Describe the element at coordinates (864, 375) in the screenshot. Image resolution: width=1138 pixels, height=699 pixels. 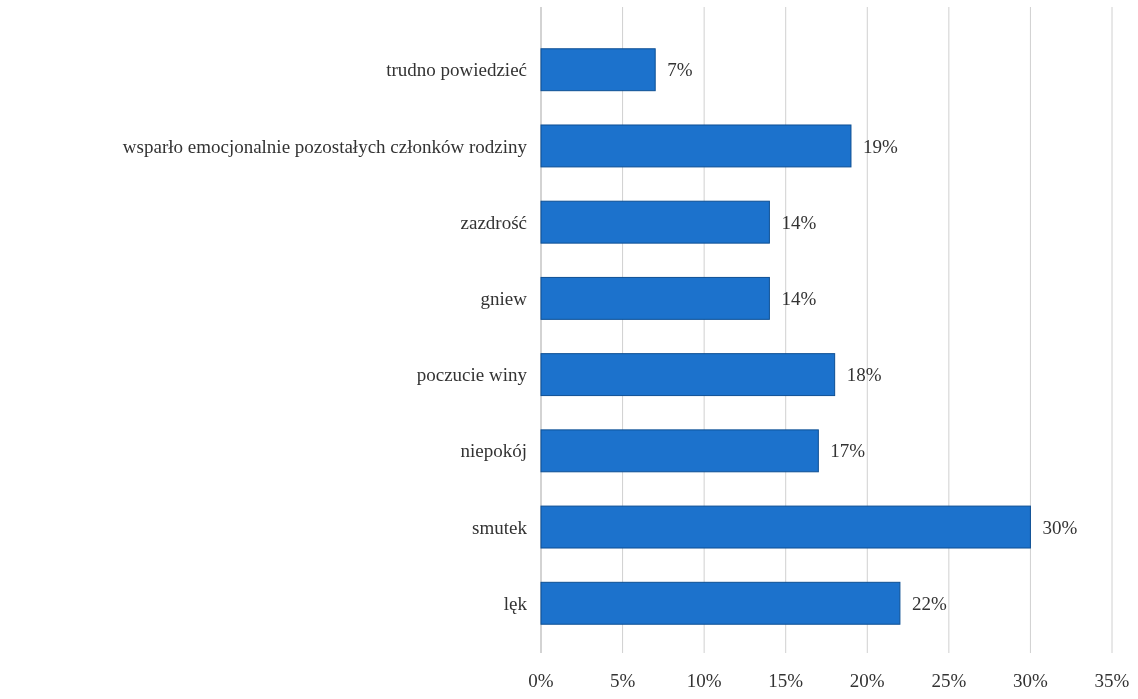
I see `data-label: 18%` at that location.